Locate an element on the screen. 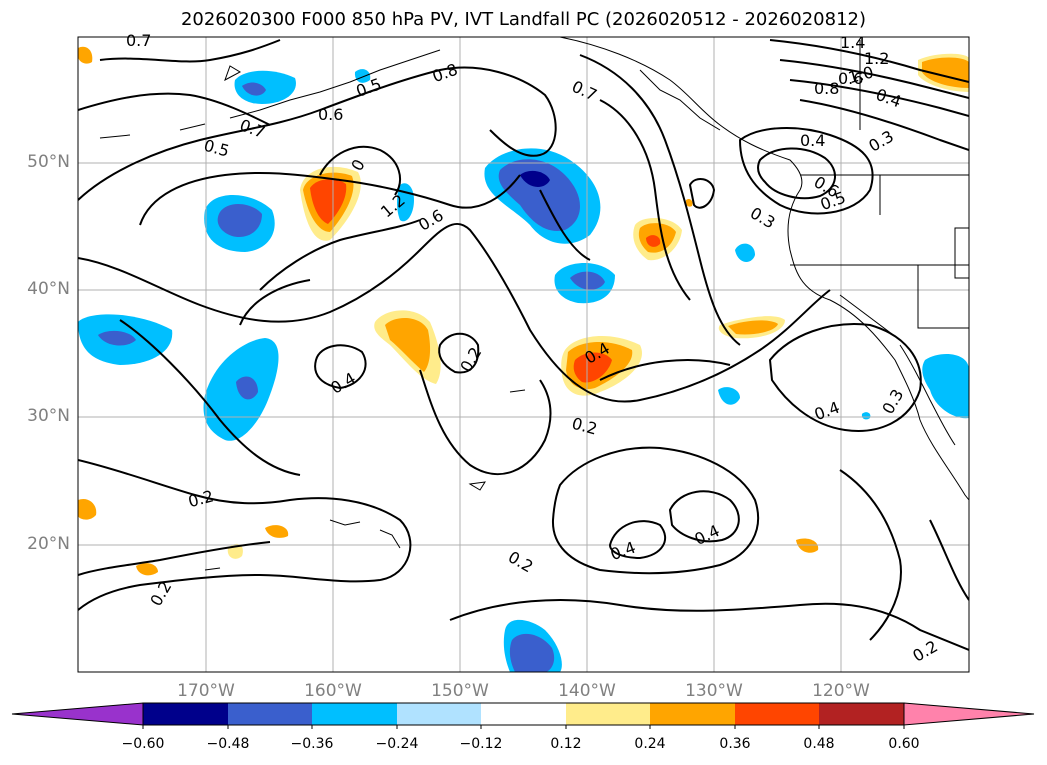 The width and height of the screenshot is (1047, 765). lon-label: 130°W is located at coordinates (714, 691).